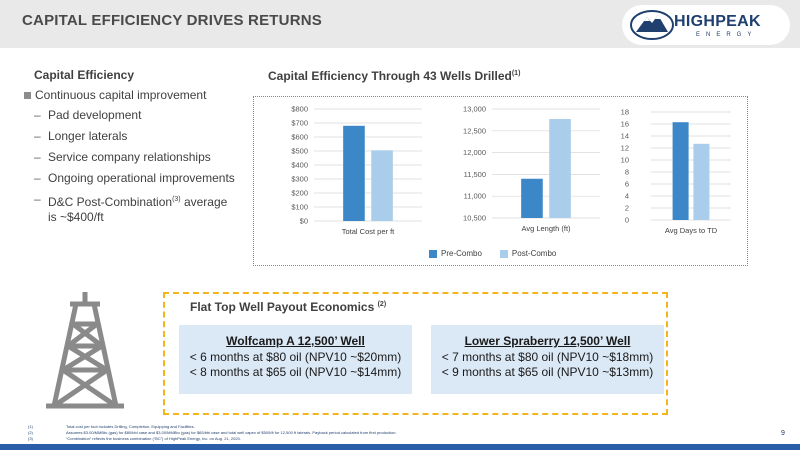  Describe the element at coordinates (299, 165) in the screenshot. I see `y-tick-label: $400` at that location.